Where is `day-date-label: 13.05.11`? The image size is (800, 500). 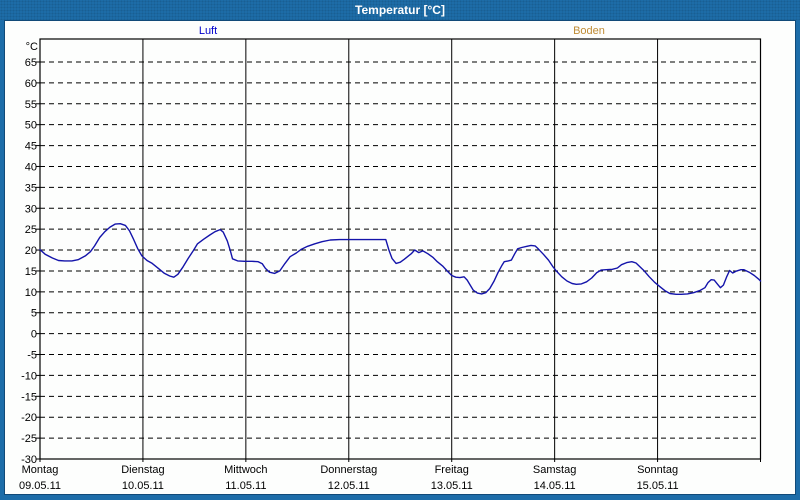 day-date-label: 13.05.11 is located at coordinates (452, 486).